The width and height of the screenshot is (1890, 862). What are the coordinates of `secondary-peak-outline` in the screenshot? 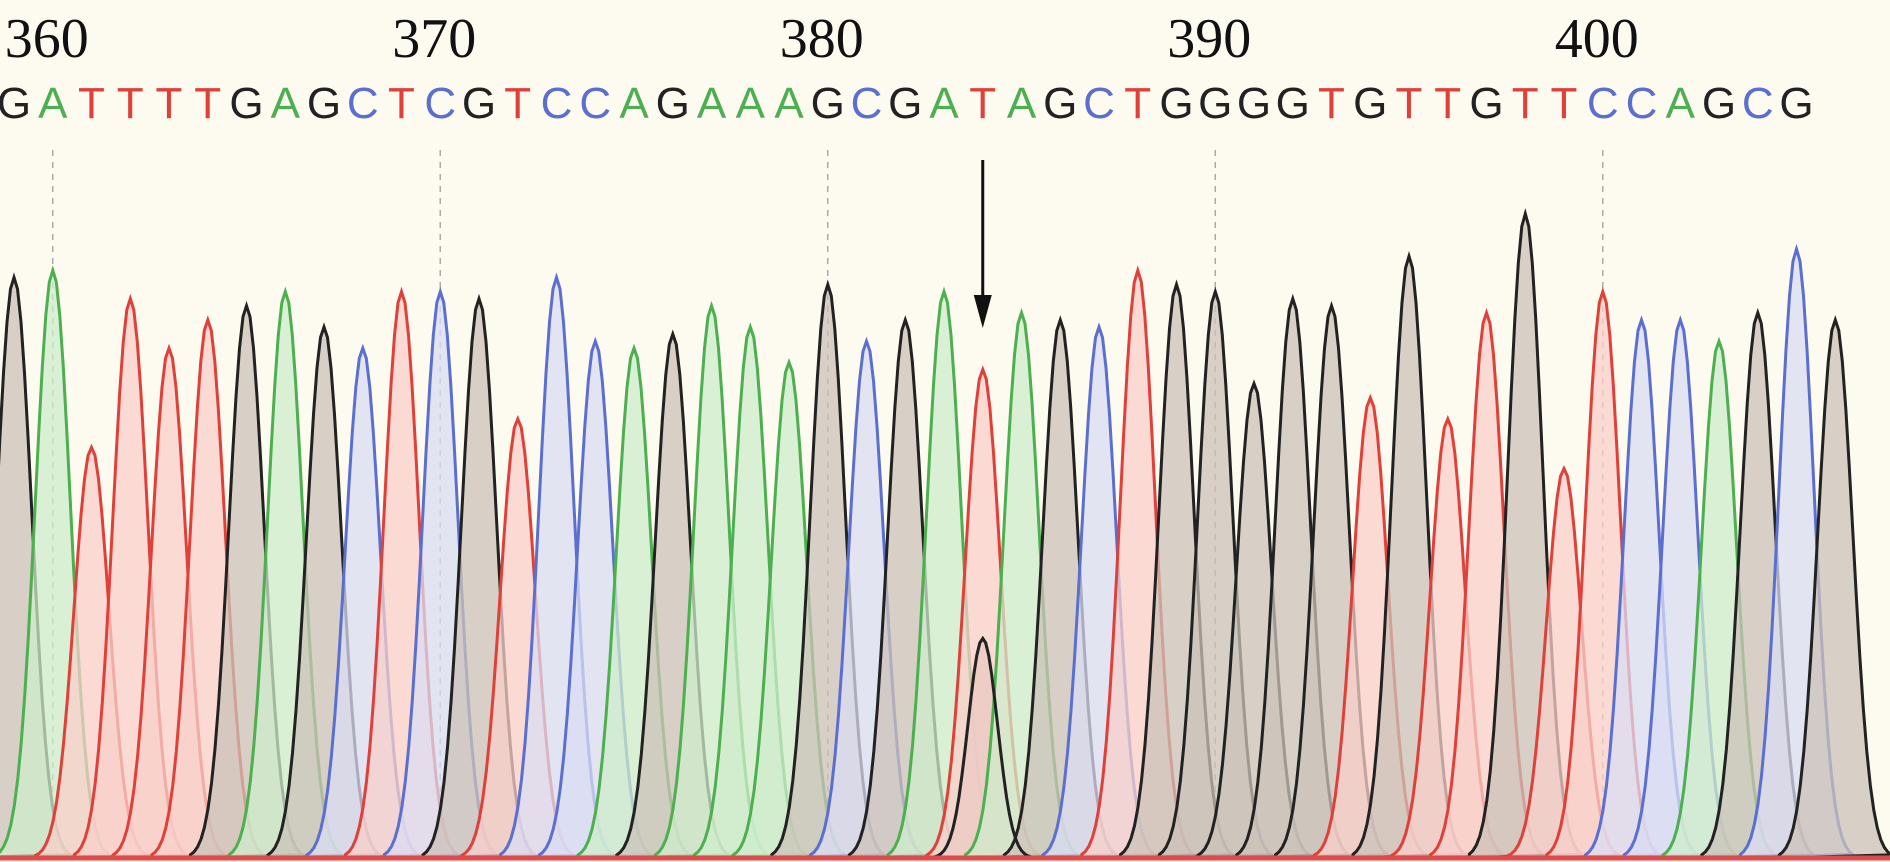 It's located at (982, 747).